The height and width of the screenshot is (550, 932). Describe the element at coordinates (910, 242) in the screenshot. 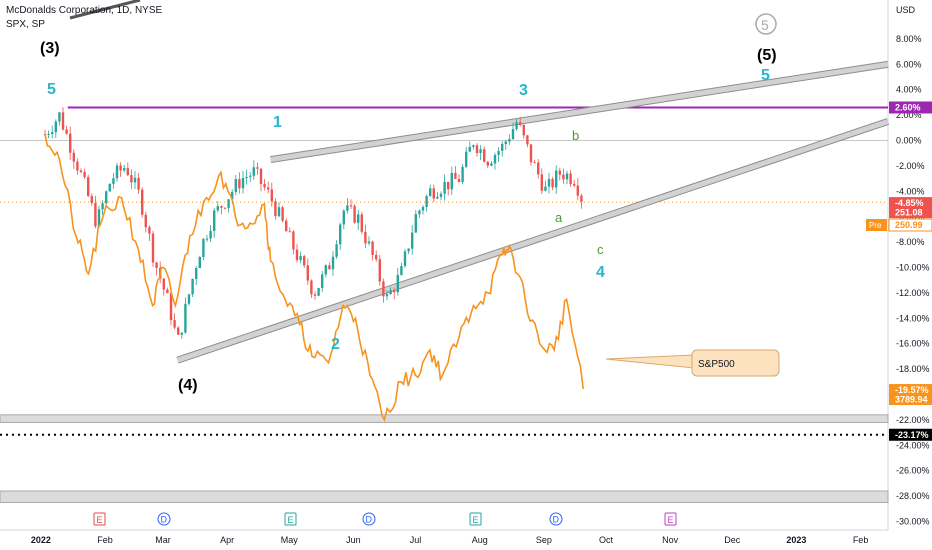

I see `y-tick-label: -8.00%` at that location.